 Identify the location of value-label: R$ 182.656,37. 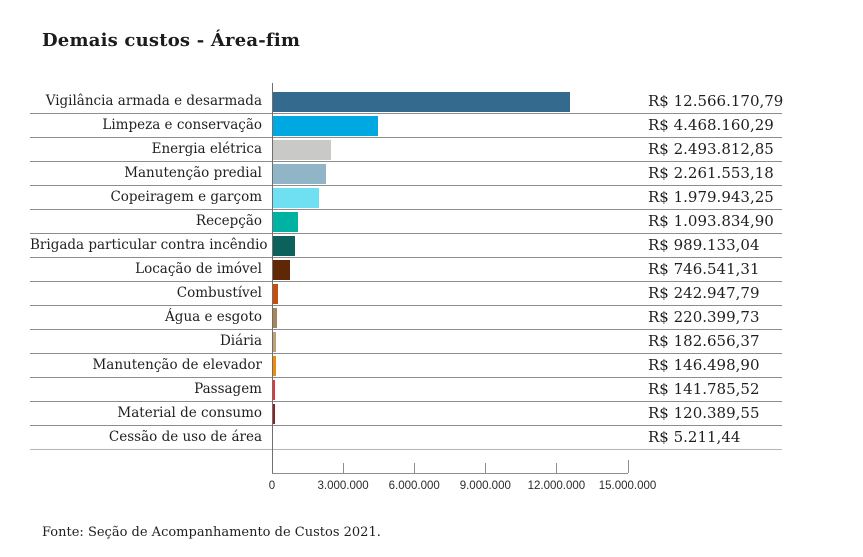
(704, 341).